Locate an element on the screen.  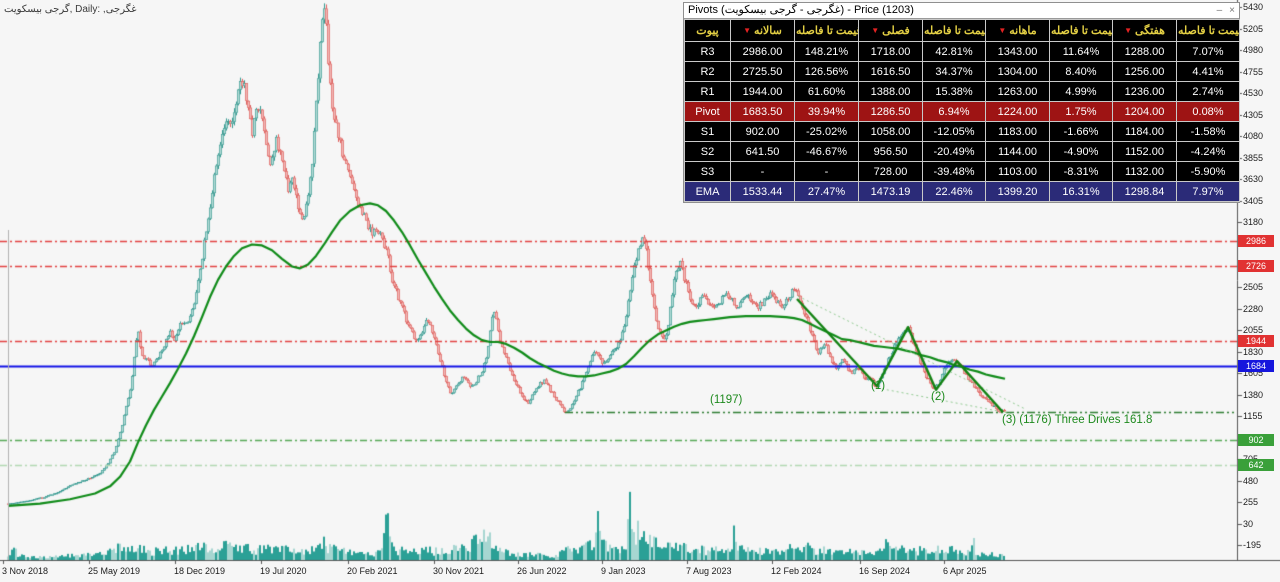
pivot-column-header: پیوت is located at coordinates (707, 30).